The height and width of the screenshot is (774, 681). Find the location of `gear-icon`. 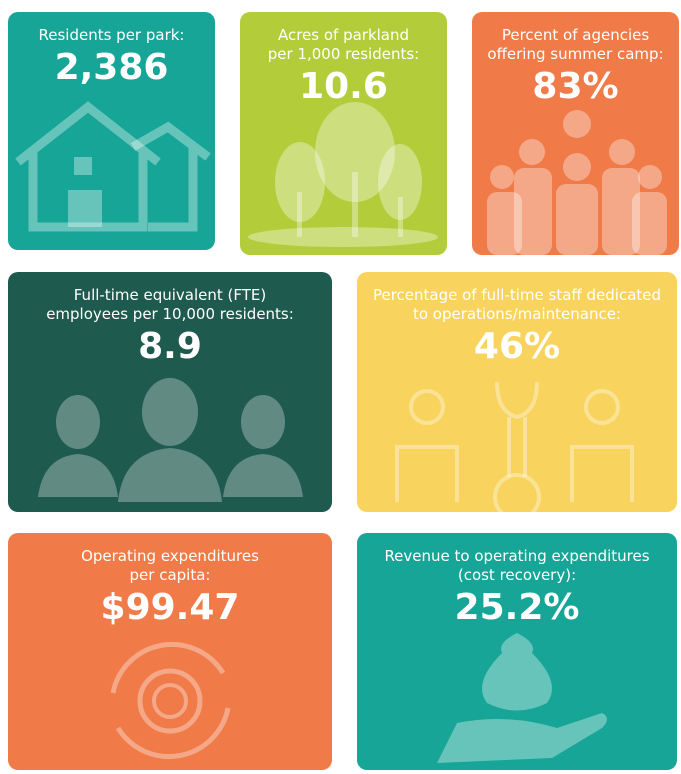

gear-icon is located at coordinates (170, 700).